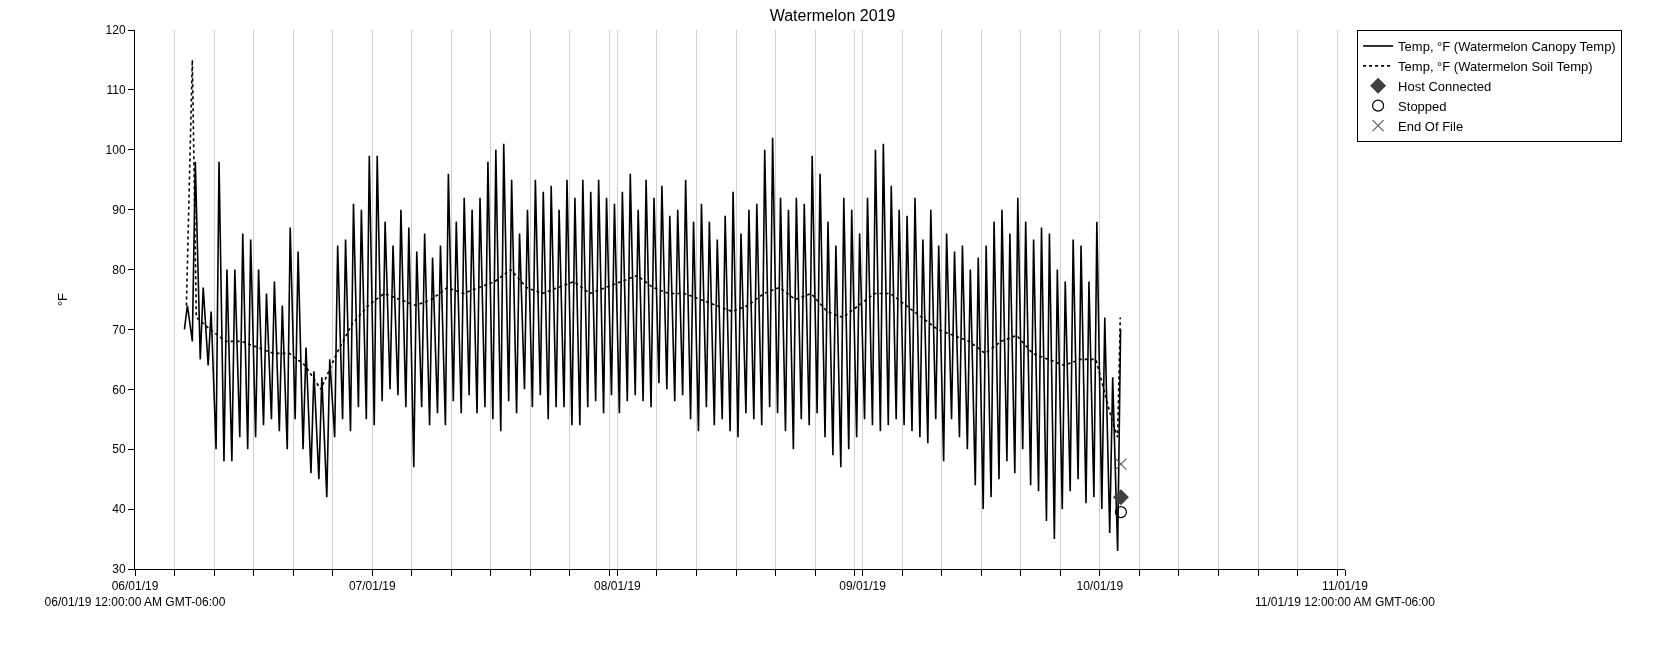  What do you see at coordinates (1345, 594) in the screenshot?
I see `x-tick-label: 11/01/19 11/01/19 12:00:00 AM GMT-06:00` at bounding box center [1345, 594].